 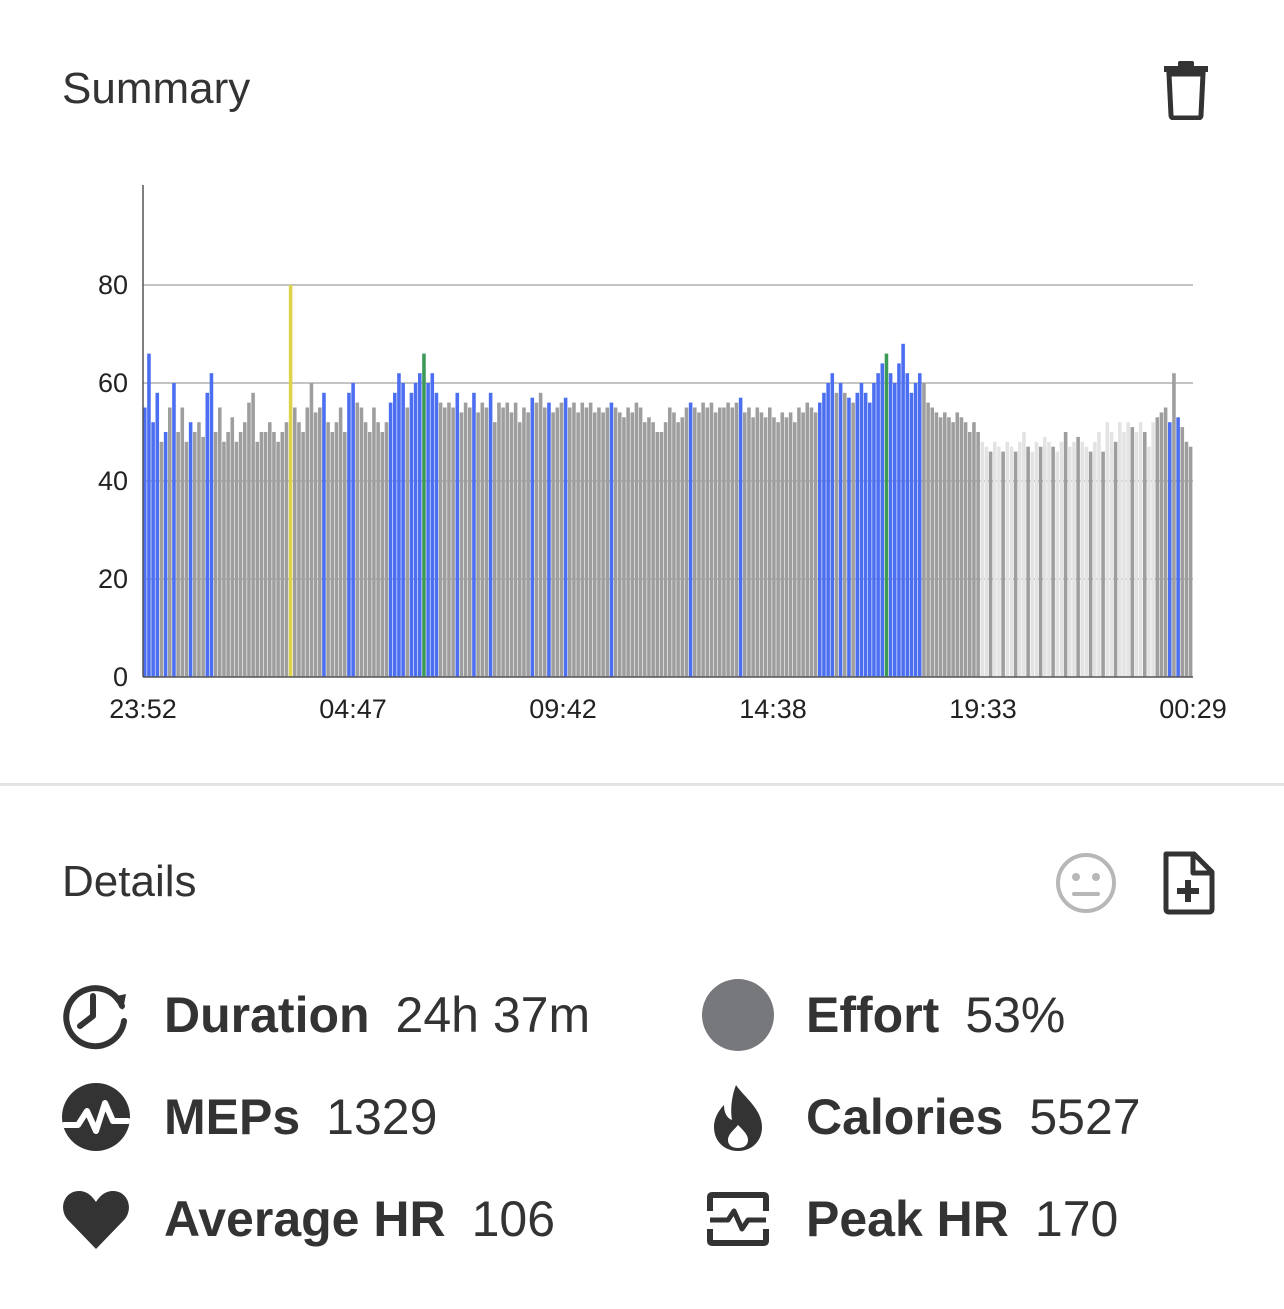 I want to click on meps-value: 1329, so click(x=382, y=1117).